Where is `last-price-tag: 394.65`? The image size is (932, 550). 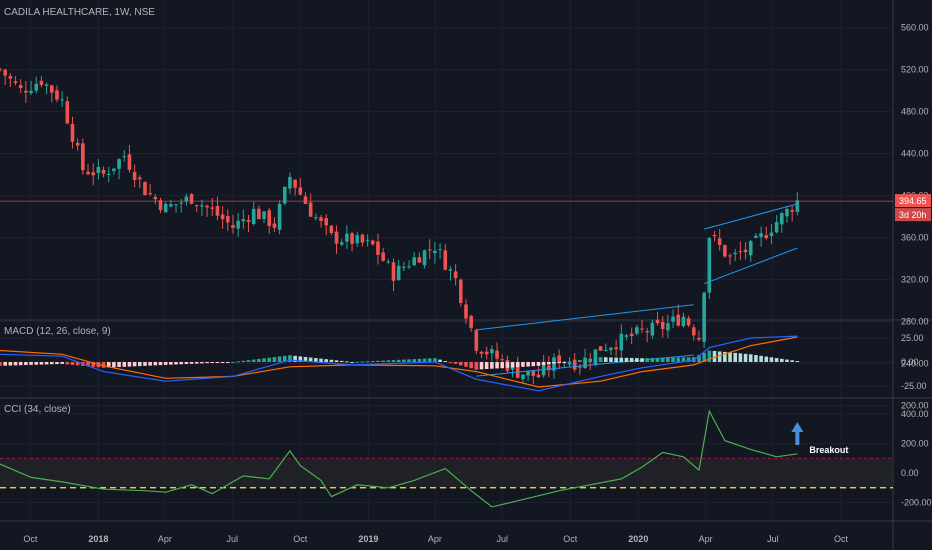 last-price-tag: 394.65 is located at coordinates (913, 201).